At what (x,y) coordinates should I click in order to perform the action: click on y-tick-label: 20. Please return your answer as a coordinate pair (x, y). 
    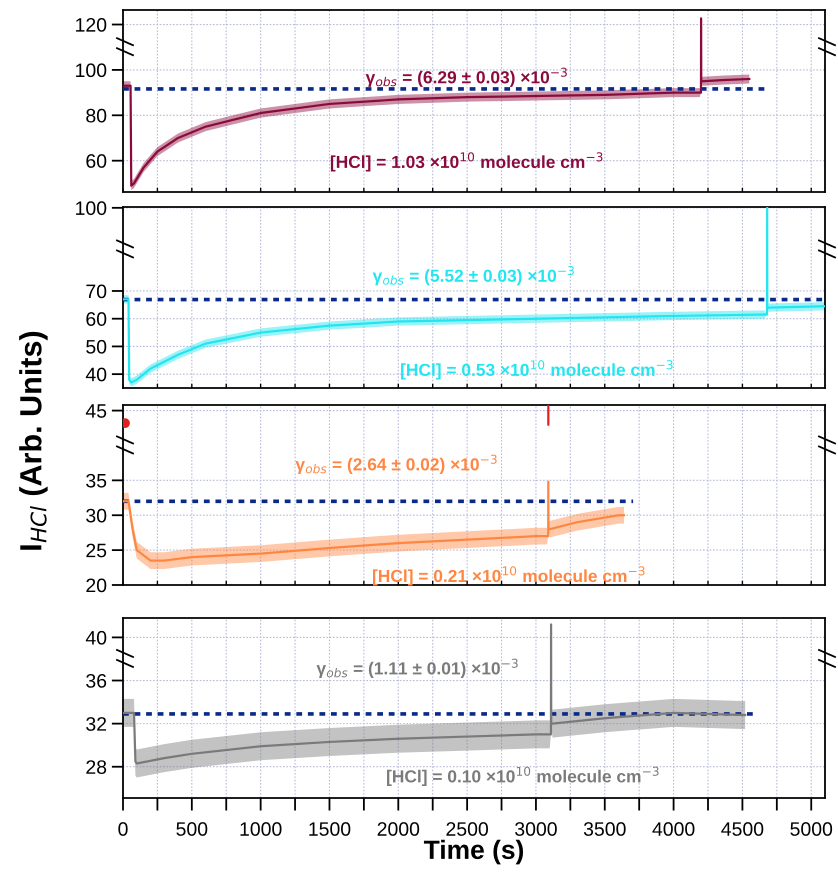
    Looking at the image, I should click on (96, 585).